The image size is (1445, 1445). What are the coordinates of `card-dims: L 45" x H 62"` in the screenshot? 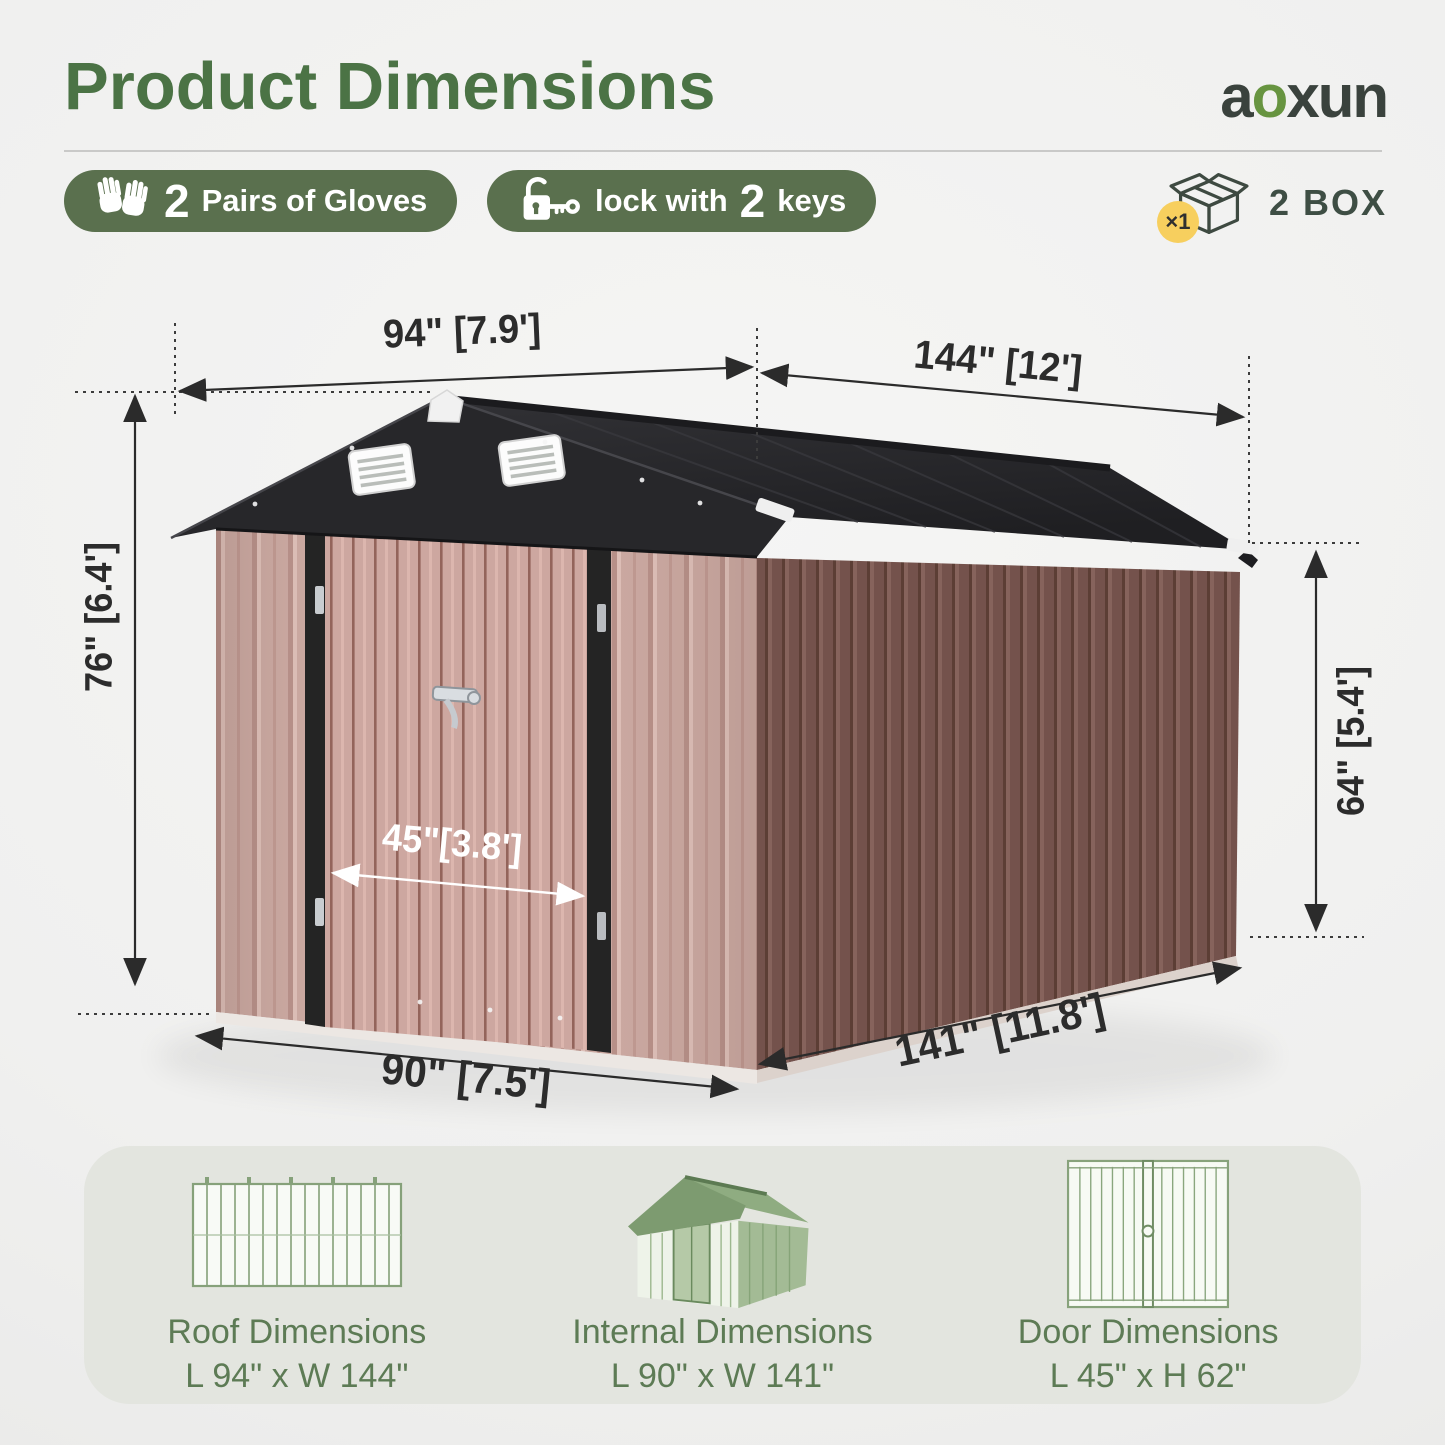 It's located at (1148, 1376).